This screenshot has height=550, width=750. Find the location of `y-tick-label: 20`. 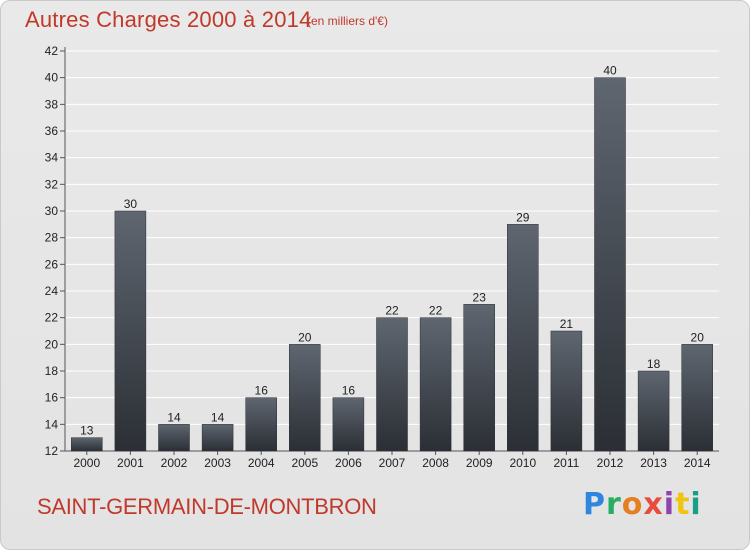

y-tick-label: 20 is located at coordinates (52, 344).